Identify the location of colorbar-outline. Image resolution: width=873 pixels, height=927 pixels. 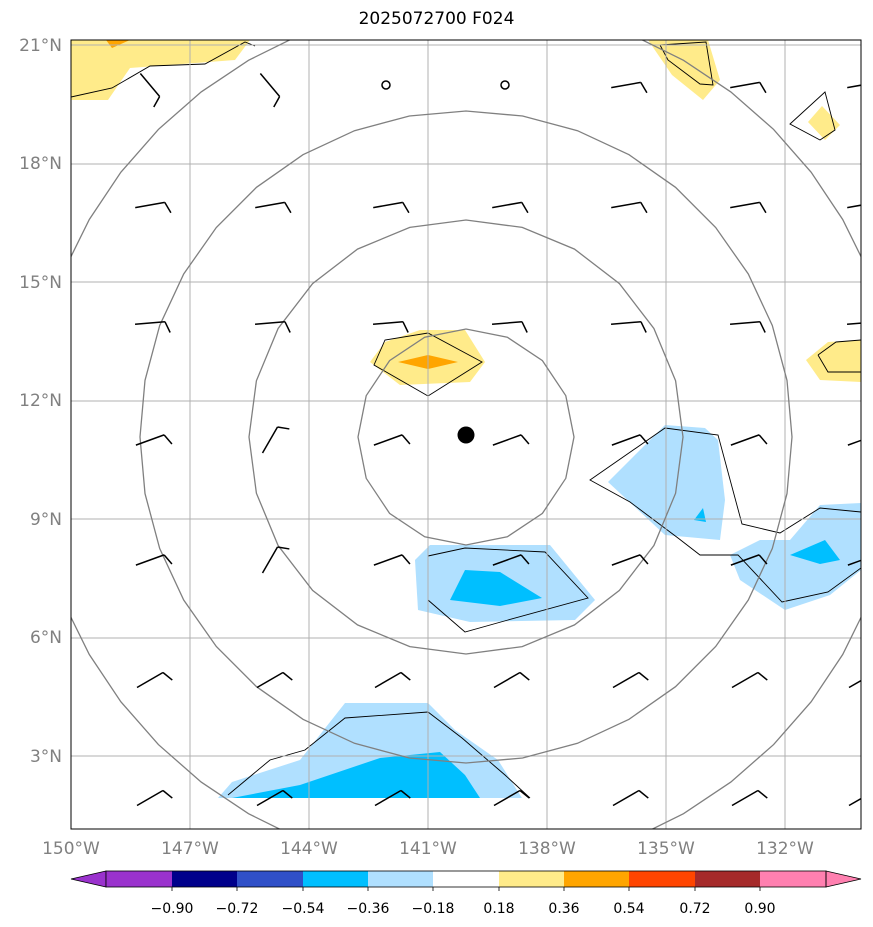
(466, 879).